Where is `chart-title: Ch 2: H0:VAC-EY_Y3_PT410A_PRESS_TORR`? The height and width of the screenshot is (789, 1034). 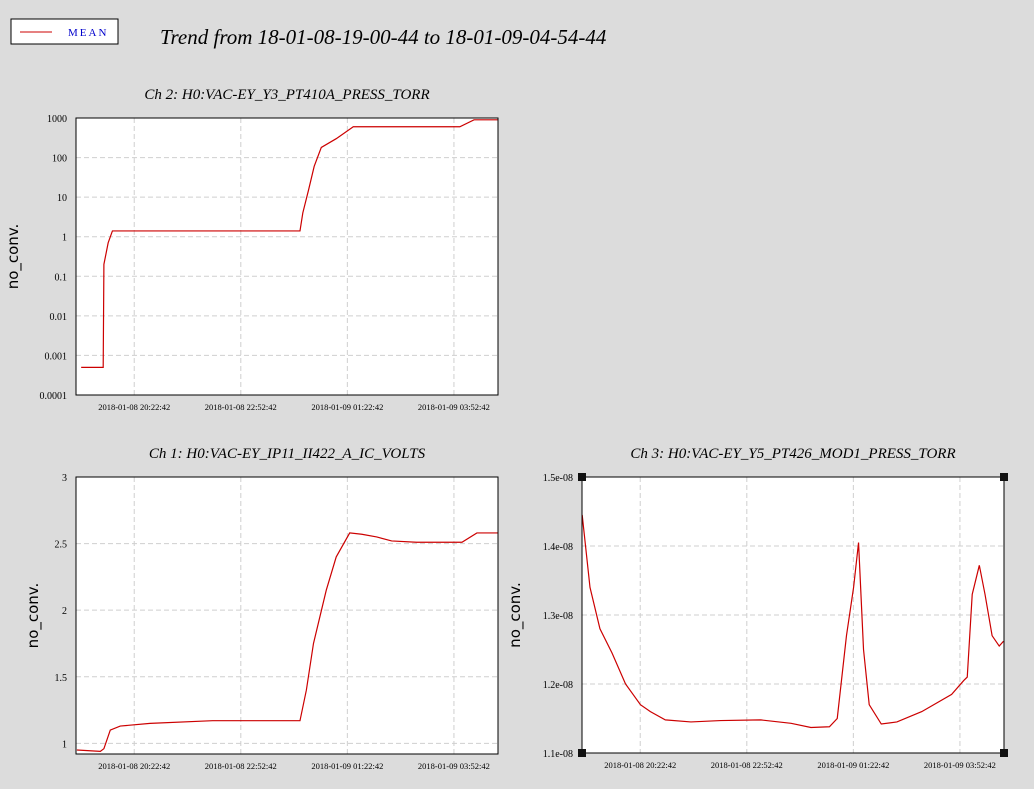 chart-title: Ch 2: H0:VAC-EY_Y3_PT410A_PRESS_TORR is located at coordinates (286, 95).